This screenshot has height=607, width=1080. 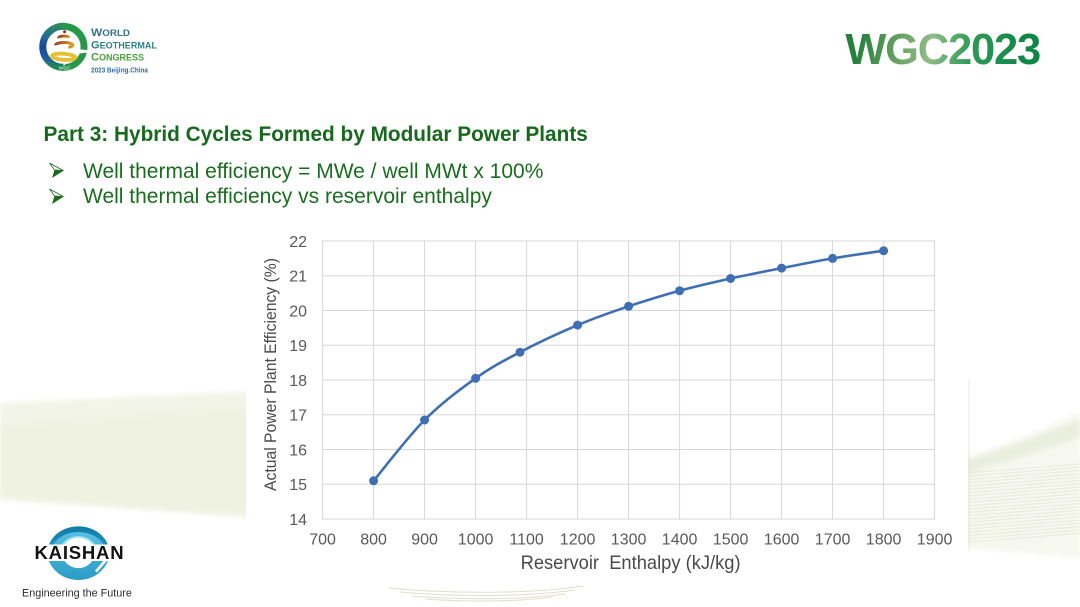 What do you see at coordinates (631, 563) in the screenshot?
I see `svg-text: Reservoir Enthalpy (kJ/kg)` at bounding box center [631, 563].